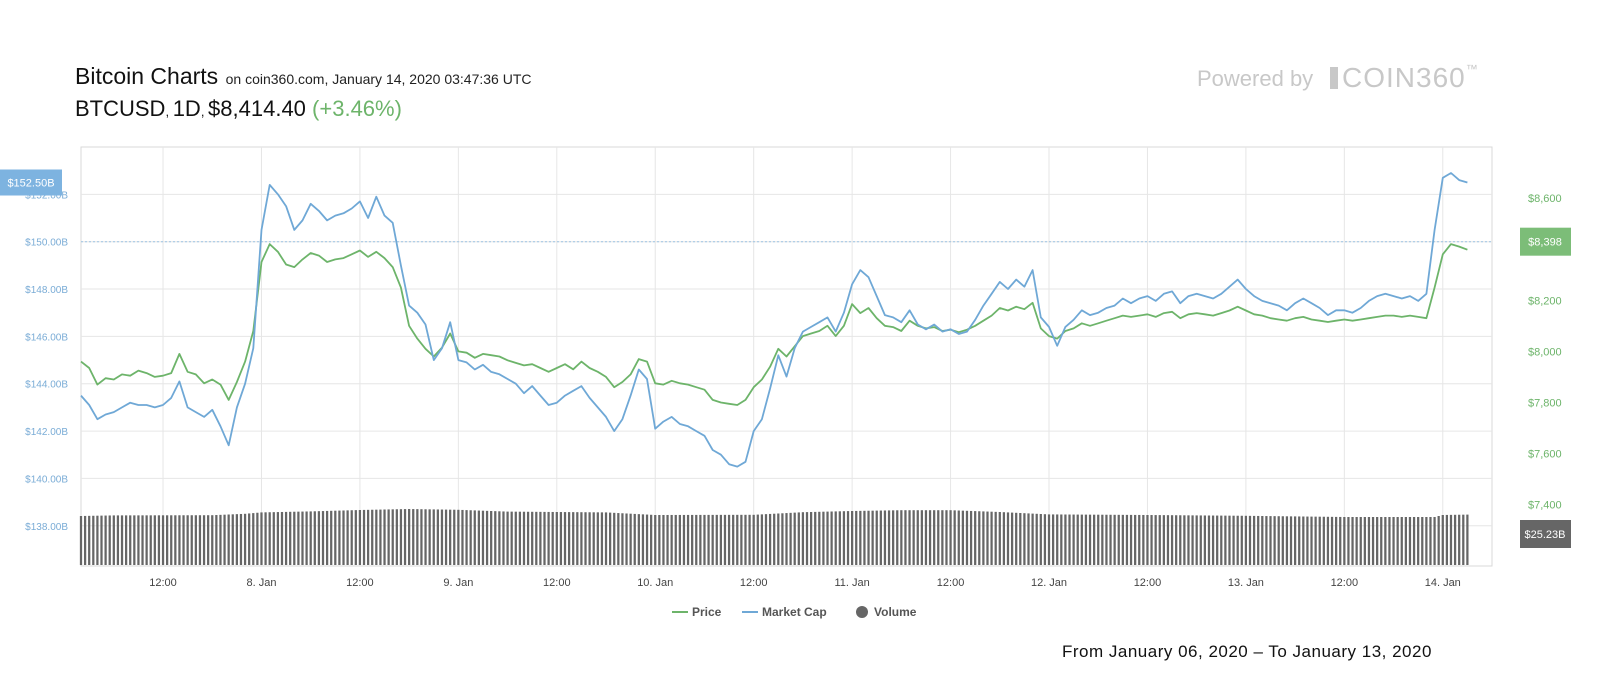 The height and width of the screenshot is (700, 1600). What do you see at coordinates (458, 583) in the screenshot?
I see `x-tick-label: 9. Jan` at bounding box center [458, 583].